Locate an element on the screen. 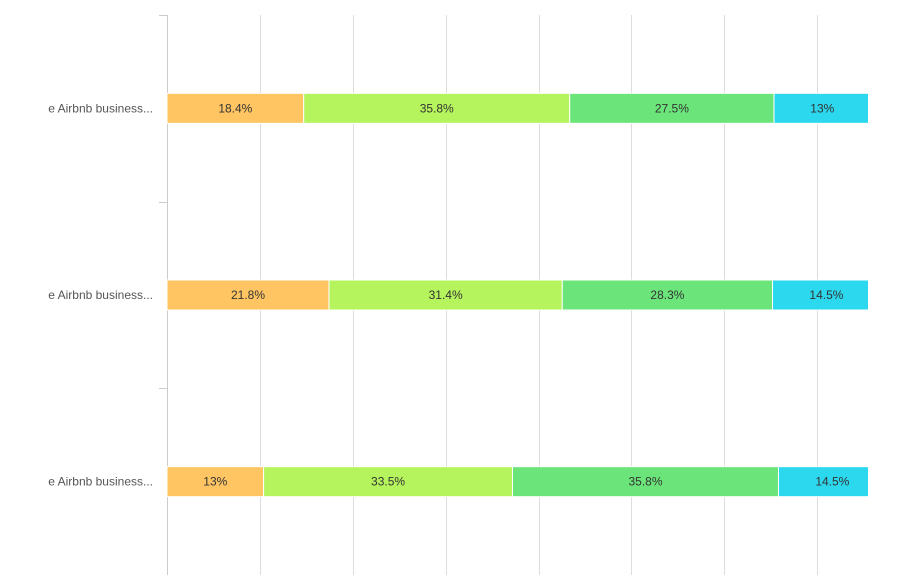 The height and width of the screenshot is (575, 900). data-label: 31.4% is located at coordinates (446, 295).